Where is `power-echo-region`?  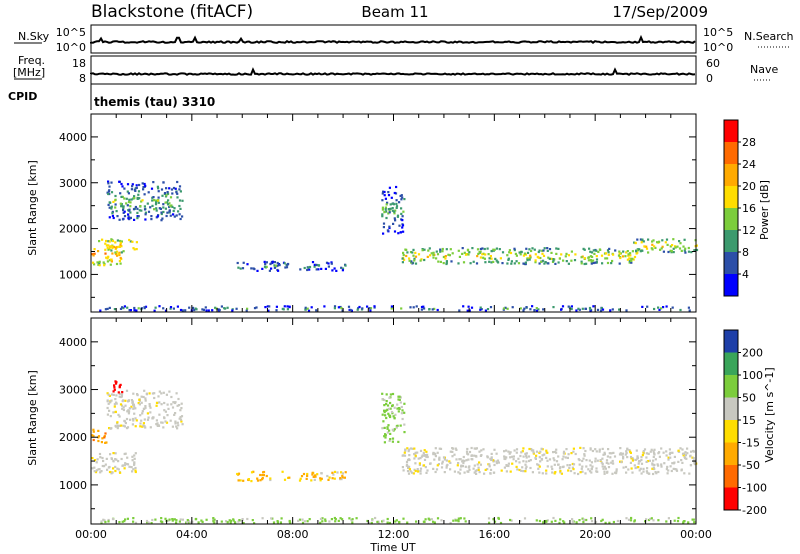 power-echo-region is located at coordinates (522, 256).